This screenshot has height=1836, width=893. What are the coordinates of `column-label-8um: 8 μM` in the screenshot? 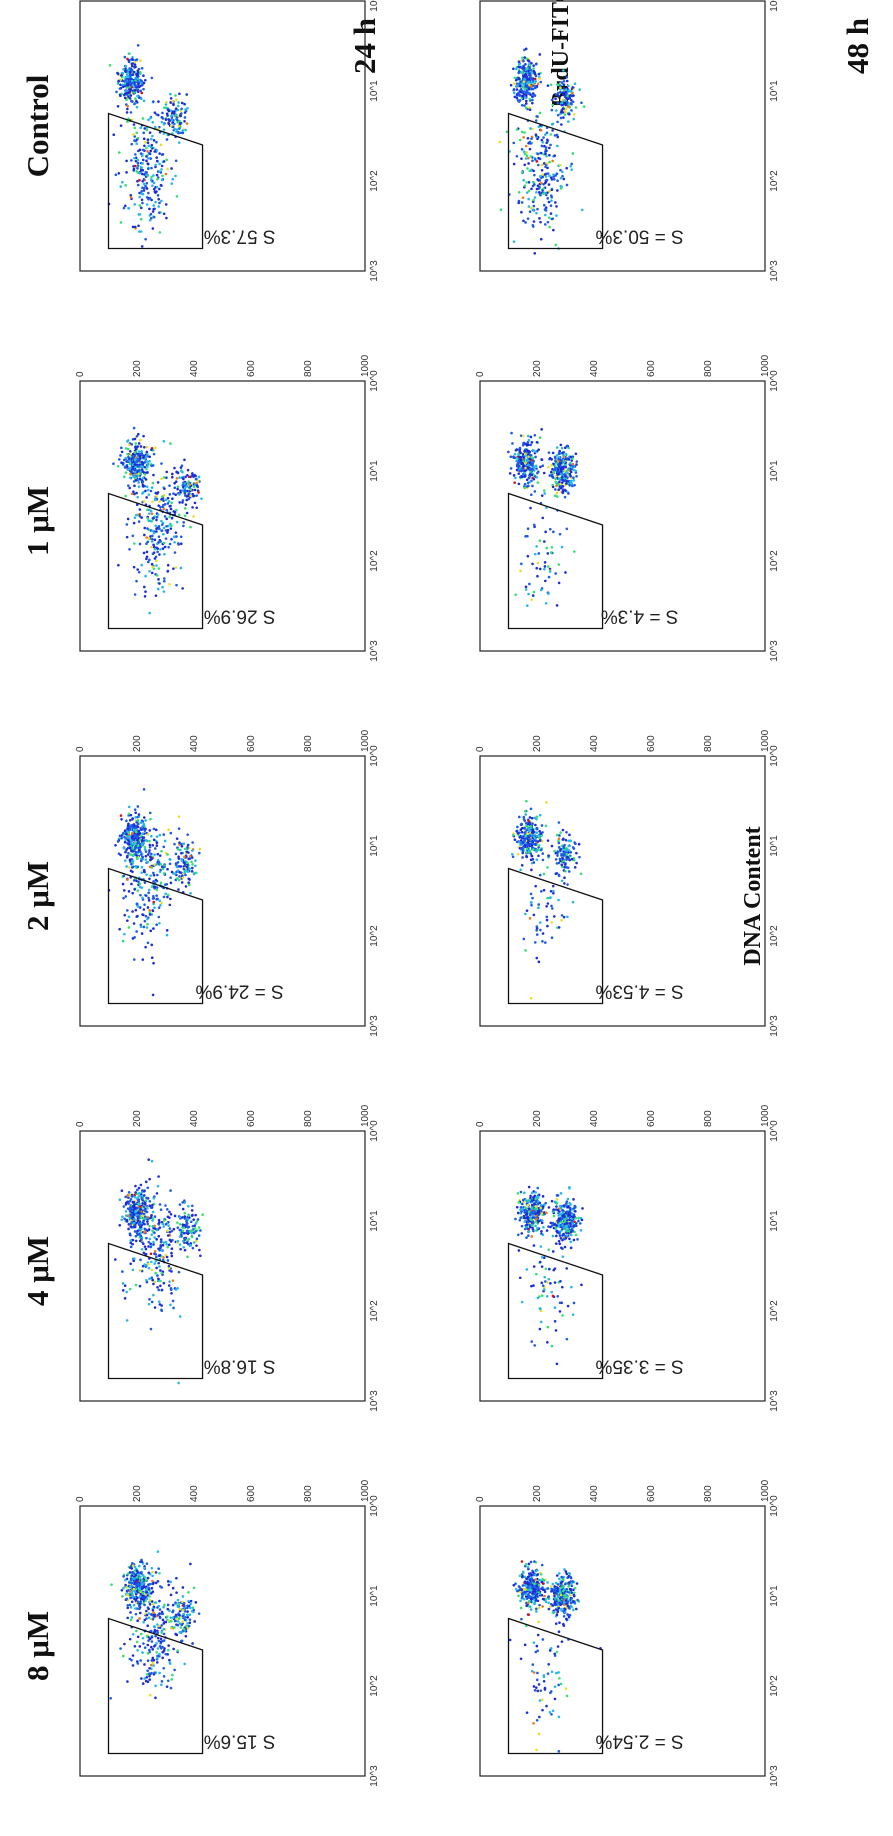 It's located at (37, 1646).